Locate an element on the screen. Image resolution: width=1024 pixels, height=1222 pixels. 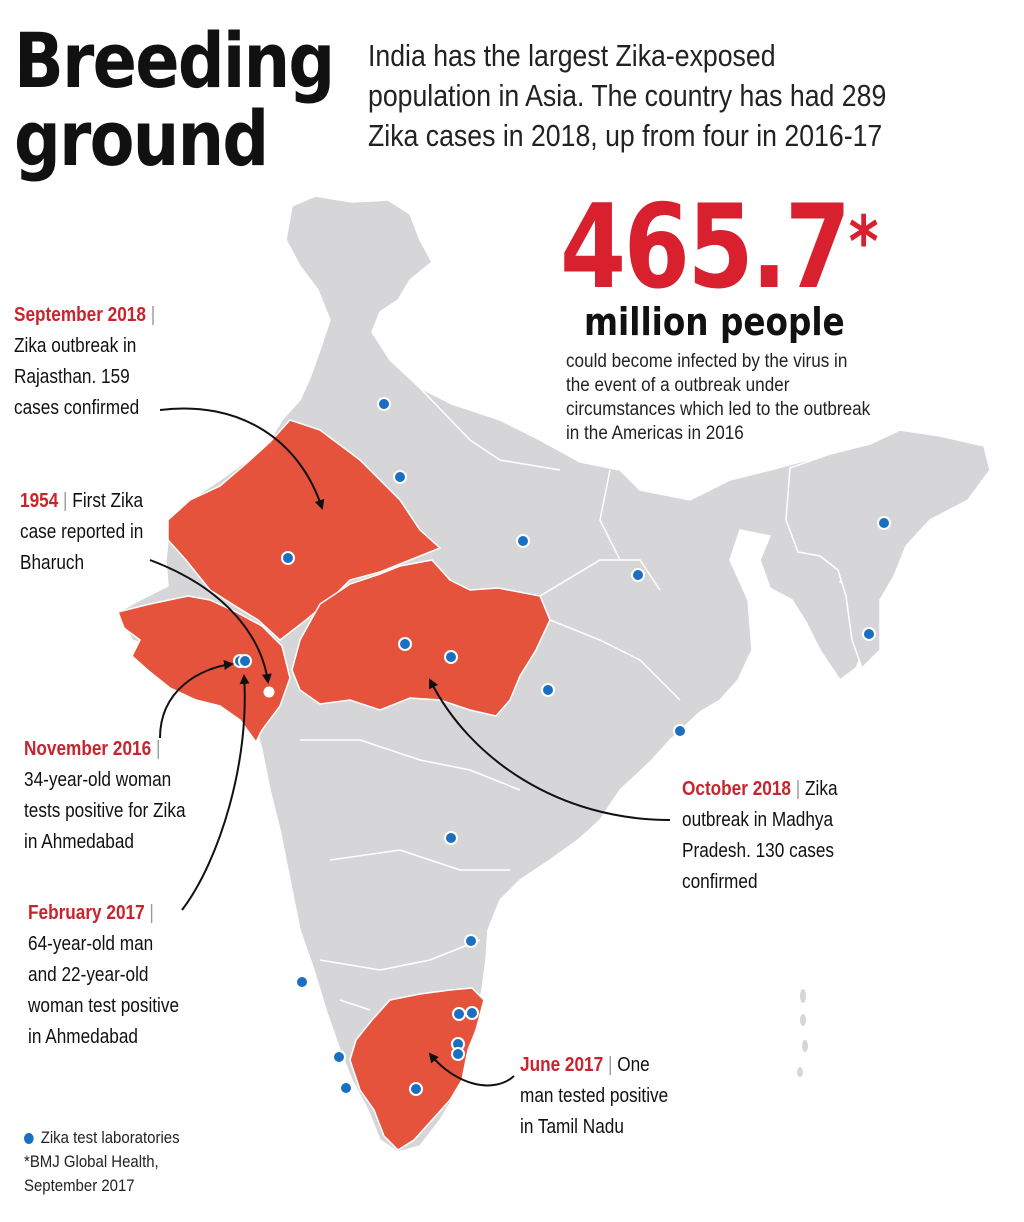
callout-date: June 2017 is located at coordinates (562, 1065).